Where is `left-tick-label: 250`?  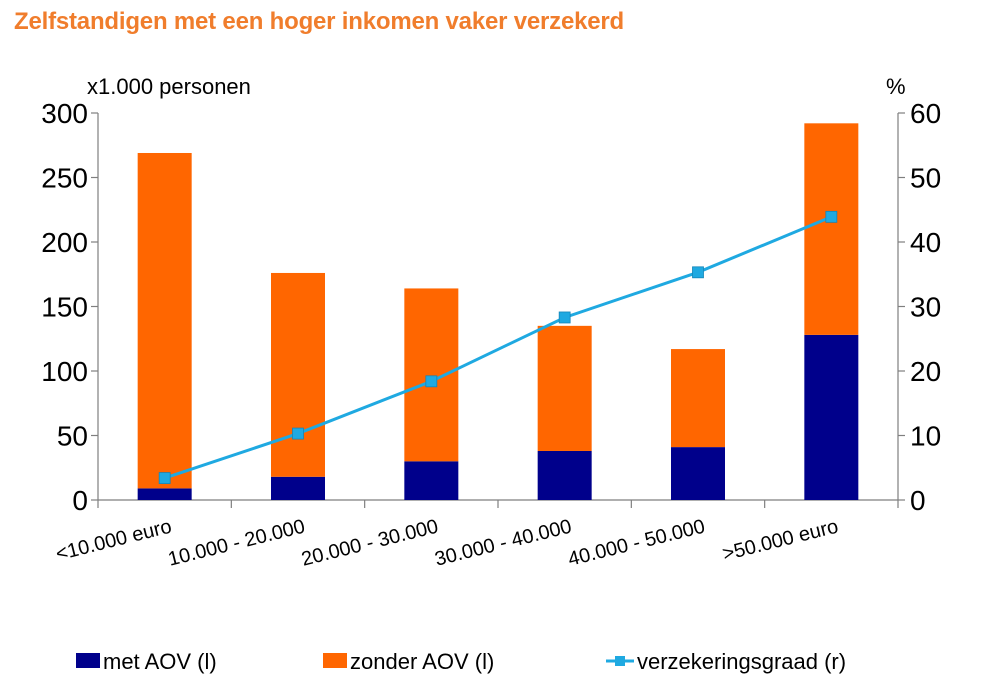 left-tick-label: 250 is located at coordinates (64, 178).